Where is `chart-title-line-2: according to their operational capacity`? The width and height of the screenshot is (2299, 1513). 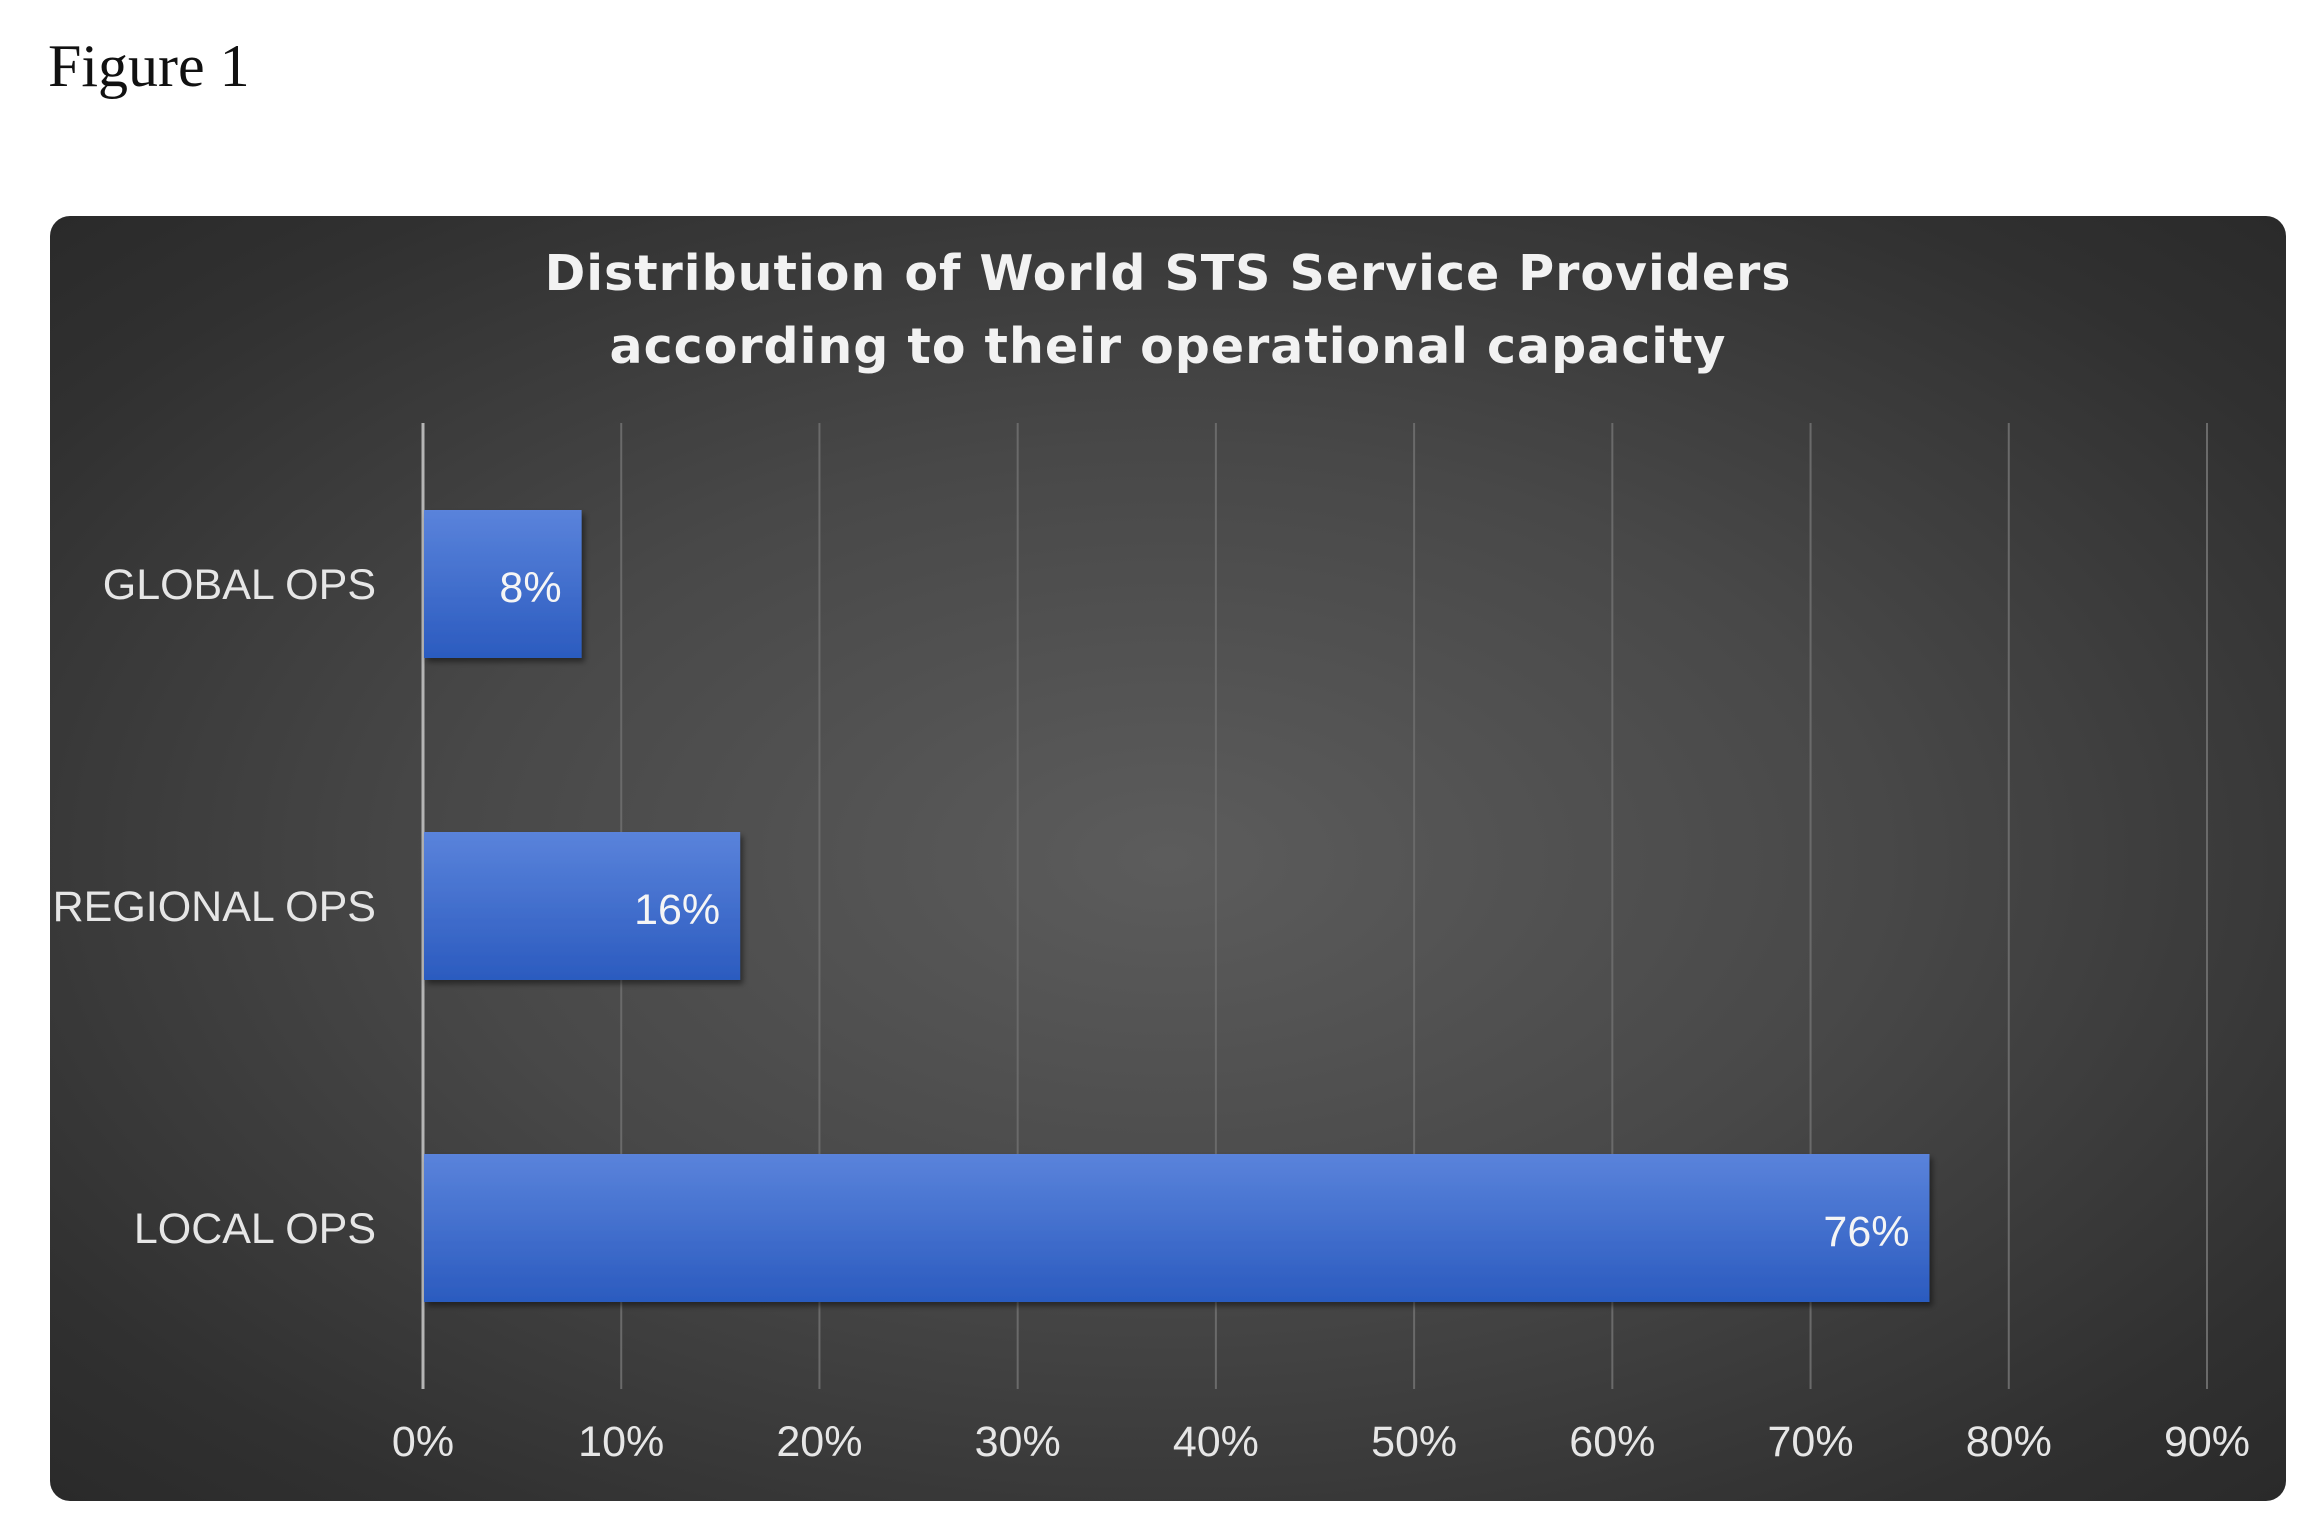
chart-title-line-2: according to their operational capacity is located at coordinates (1168, 346).